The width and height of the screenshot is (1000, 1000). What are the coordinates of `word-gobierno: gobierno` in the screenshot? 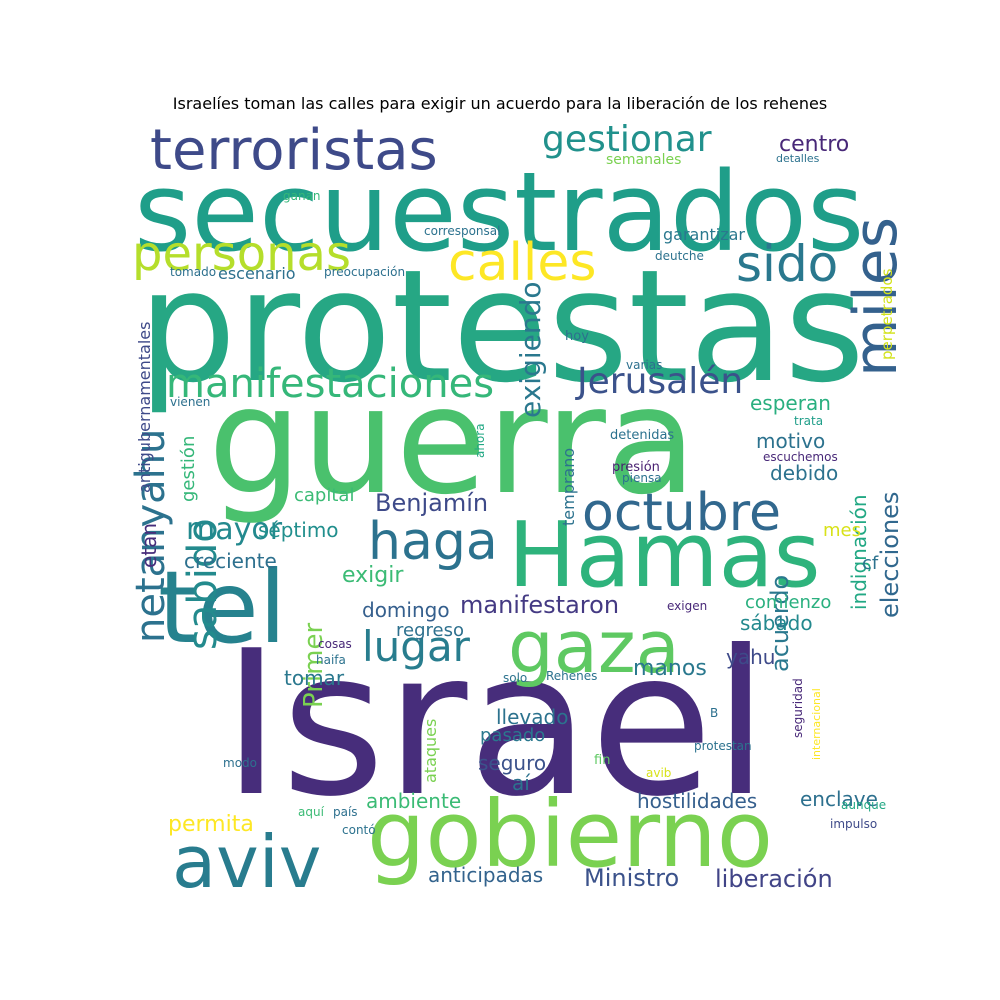 It's located at (570, 834).